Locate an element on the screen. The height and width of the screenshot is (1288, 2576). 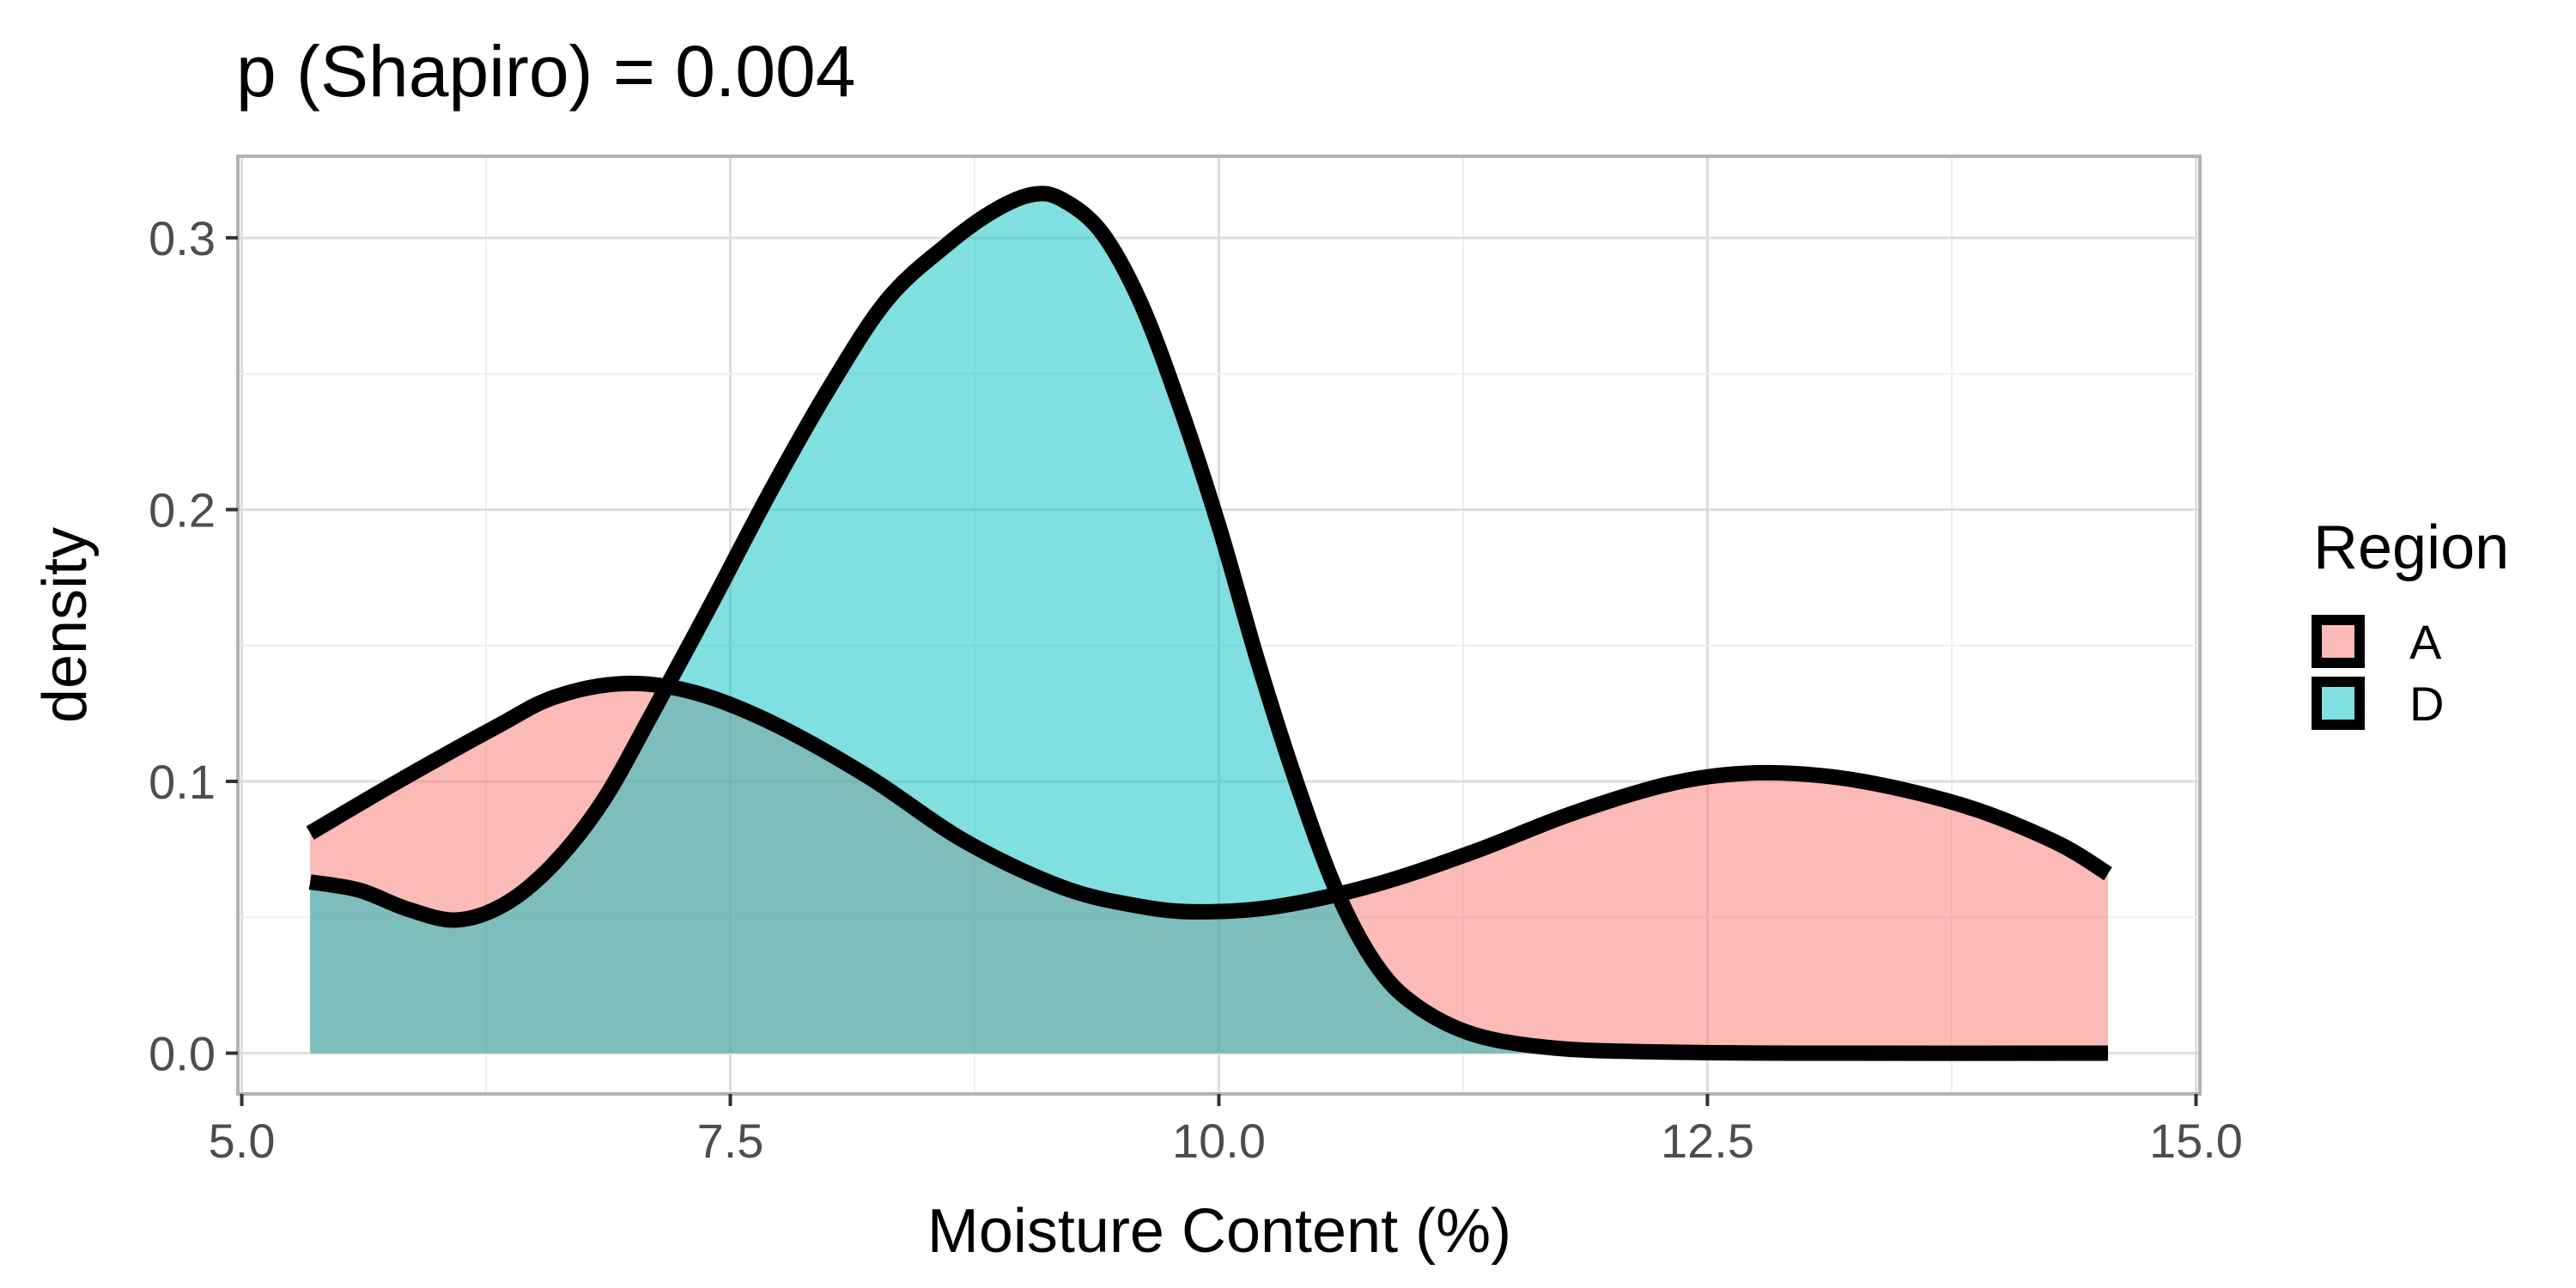
x-tick-label: 7.5 is located at coordinates (730, 1141).